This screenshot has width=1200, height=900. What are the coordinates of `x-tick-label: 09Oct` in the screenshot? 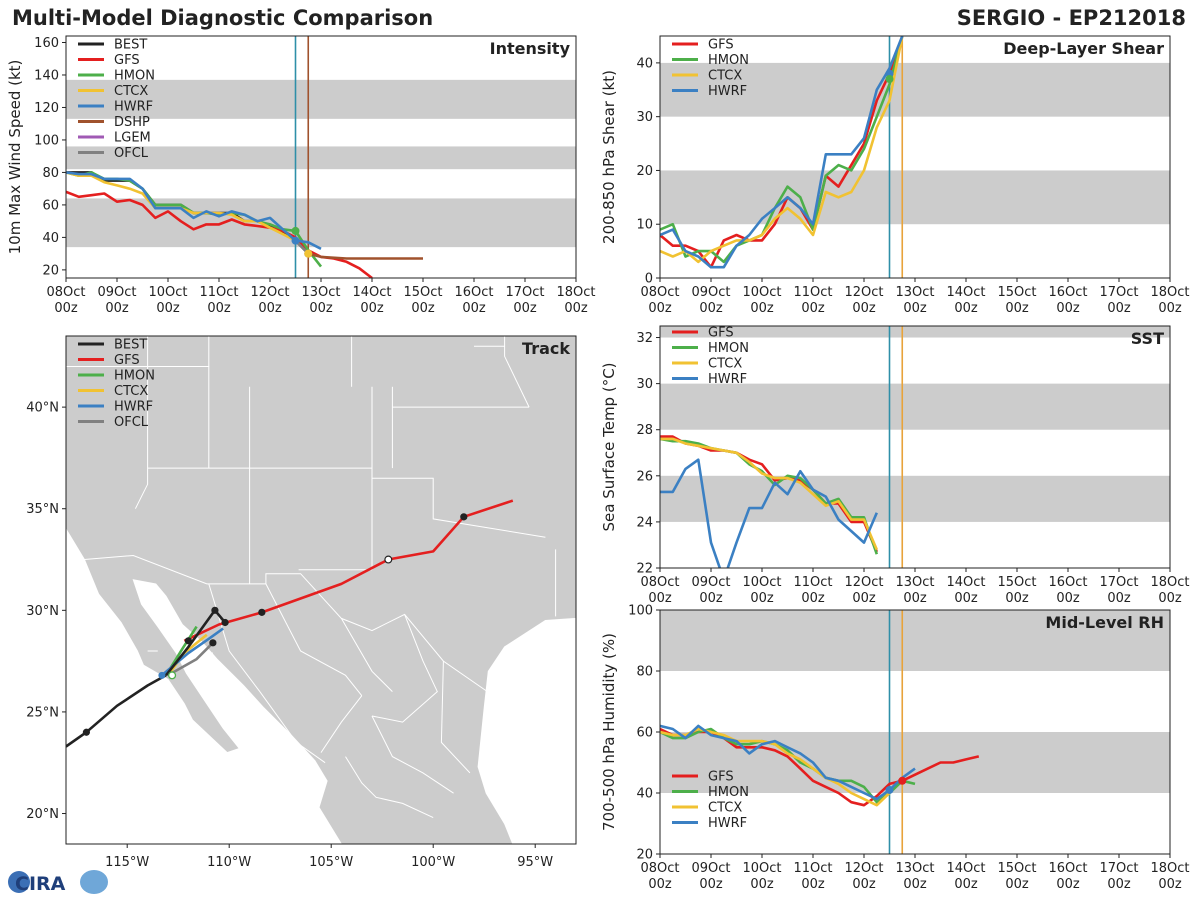 It's located at (710, 582).